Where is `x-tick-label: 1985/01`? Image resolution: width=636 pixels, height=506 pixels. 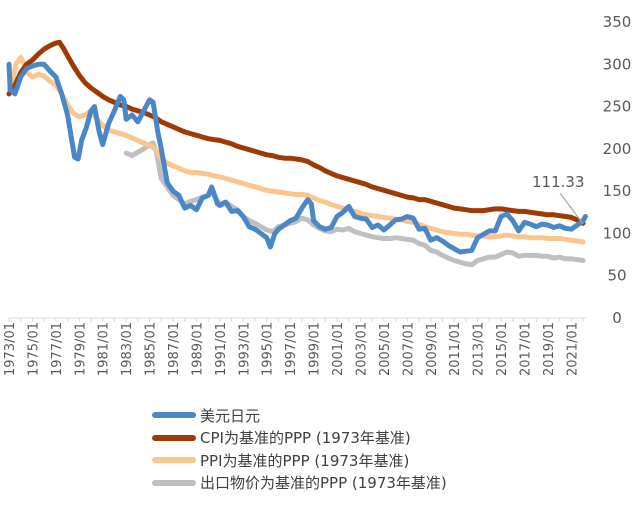 x-tick-label: 1985/01 is located at coordinates (151, 349).